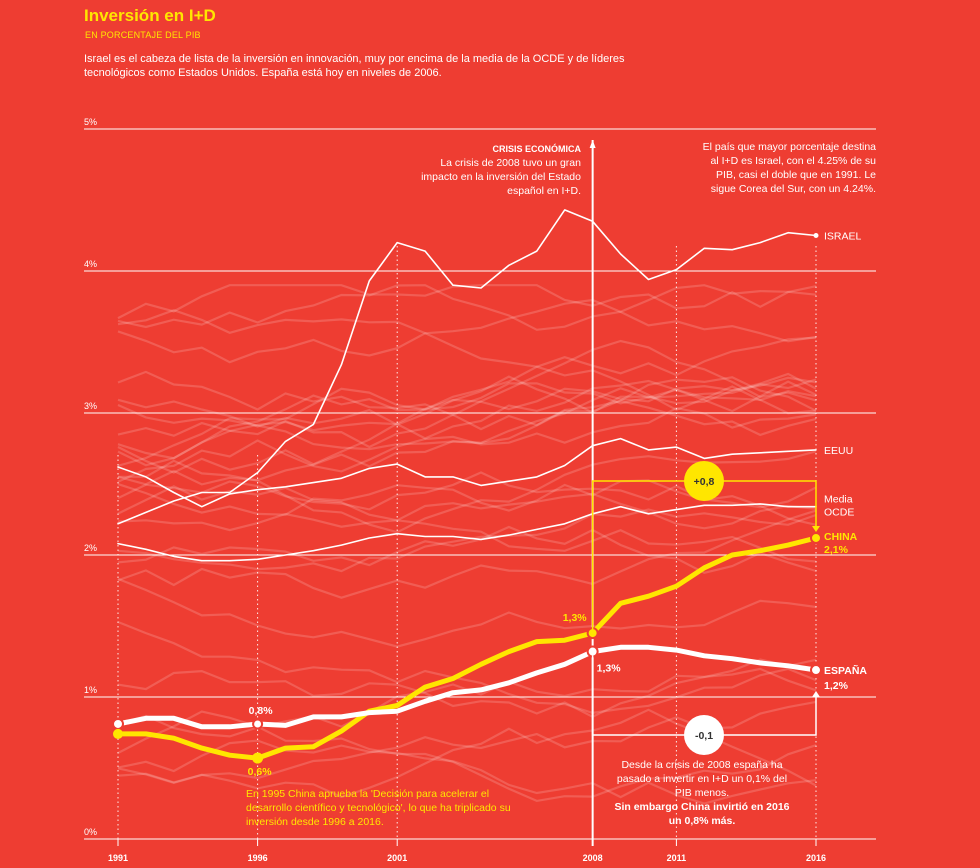 This screenshot has height=868, width=980. Describe the element at coordinates (816, 670) in the screenshot. I see `spain-dot-2016` at that location.